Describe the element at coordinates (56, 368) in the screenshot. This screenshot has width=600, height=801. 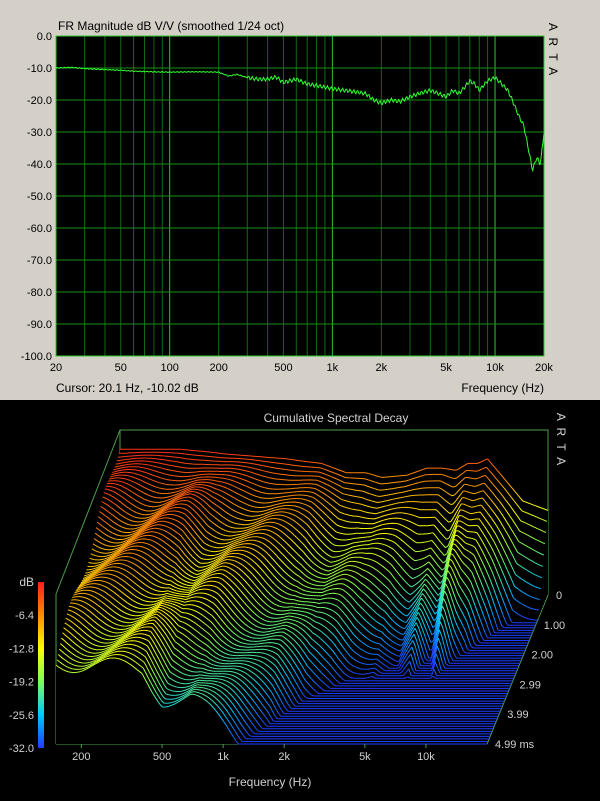
I see `fr-x-tick-label: 20` at that location.